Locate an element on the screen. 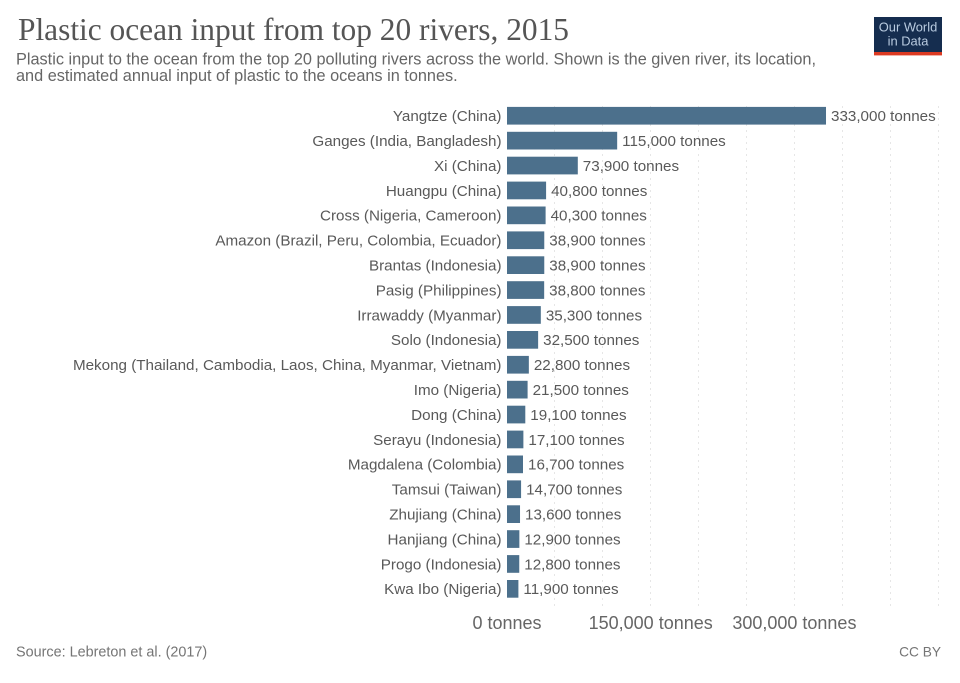 The height and width of the screenshot is (683, 960). svg-text: 19,100 tonnes is located at coordinates (578, 415).